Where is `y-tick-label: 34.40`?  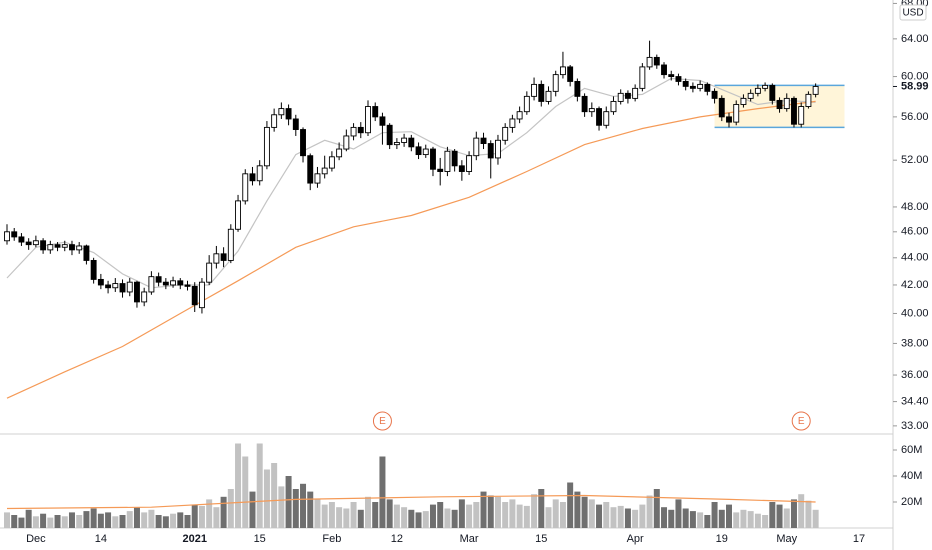 y-tick-label: 34.40 is located at coordinates (915, 402).